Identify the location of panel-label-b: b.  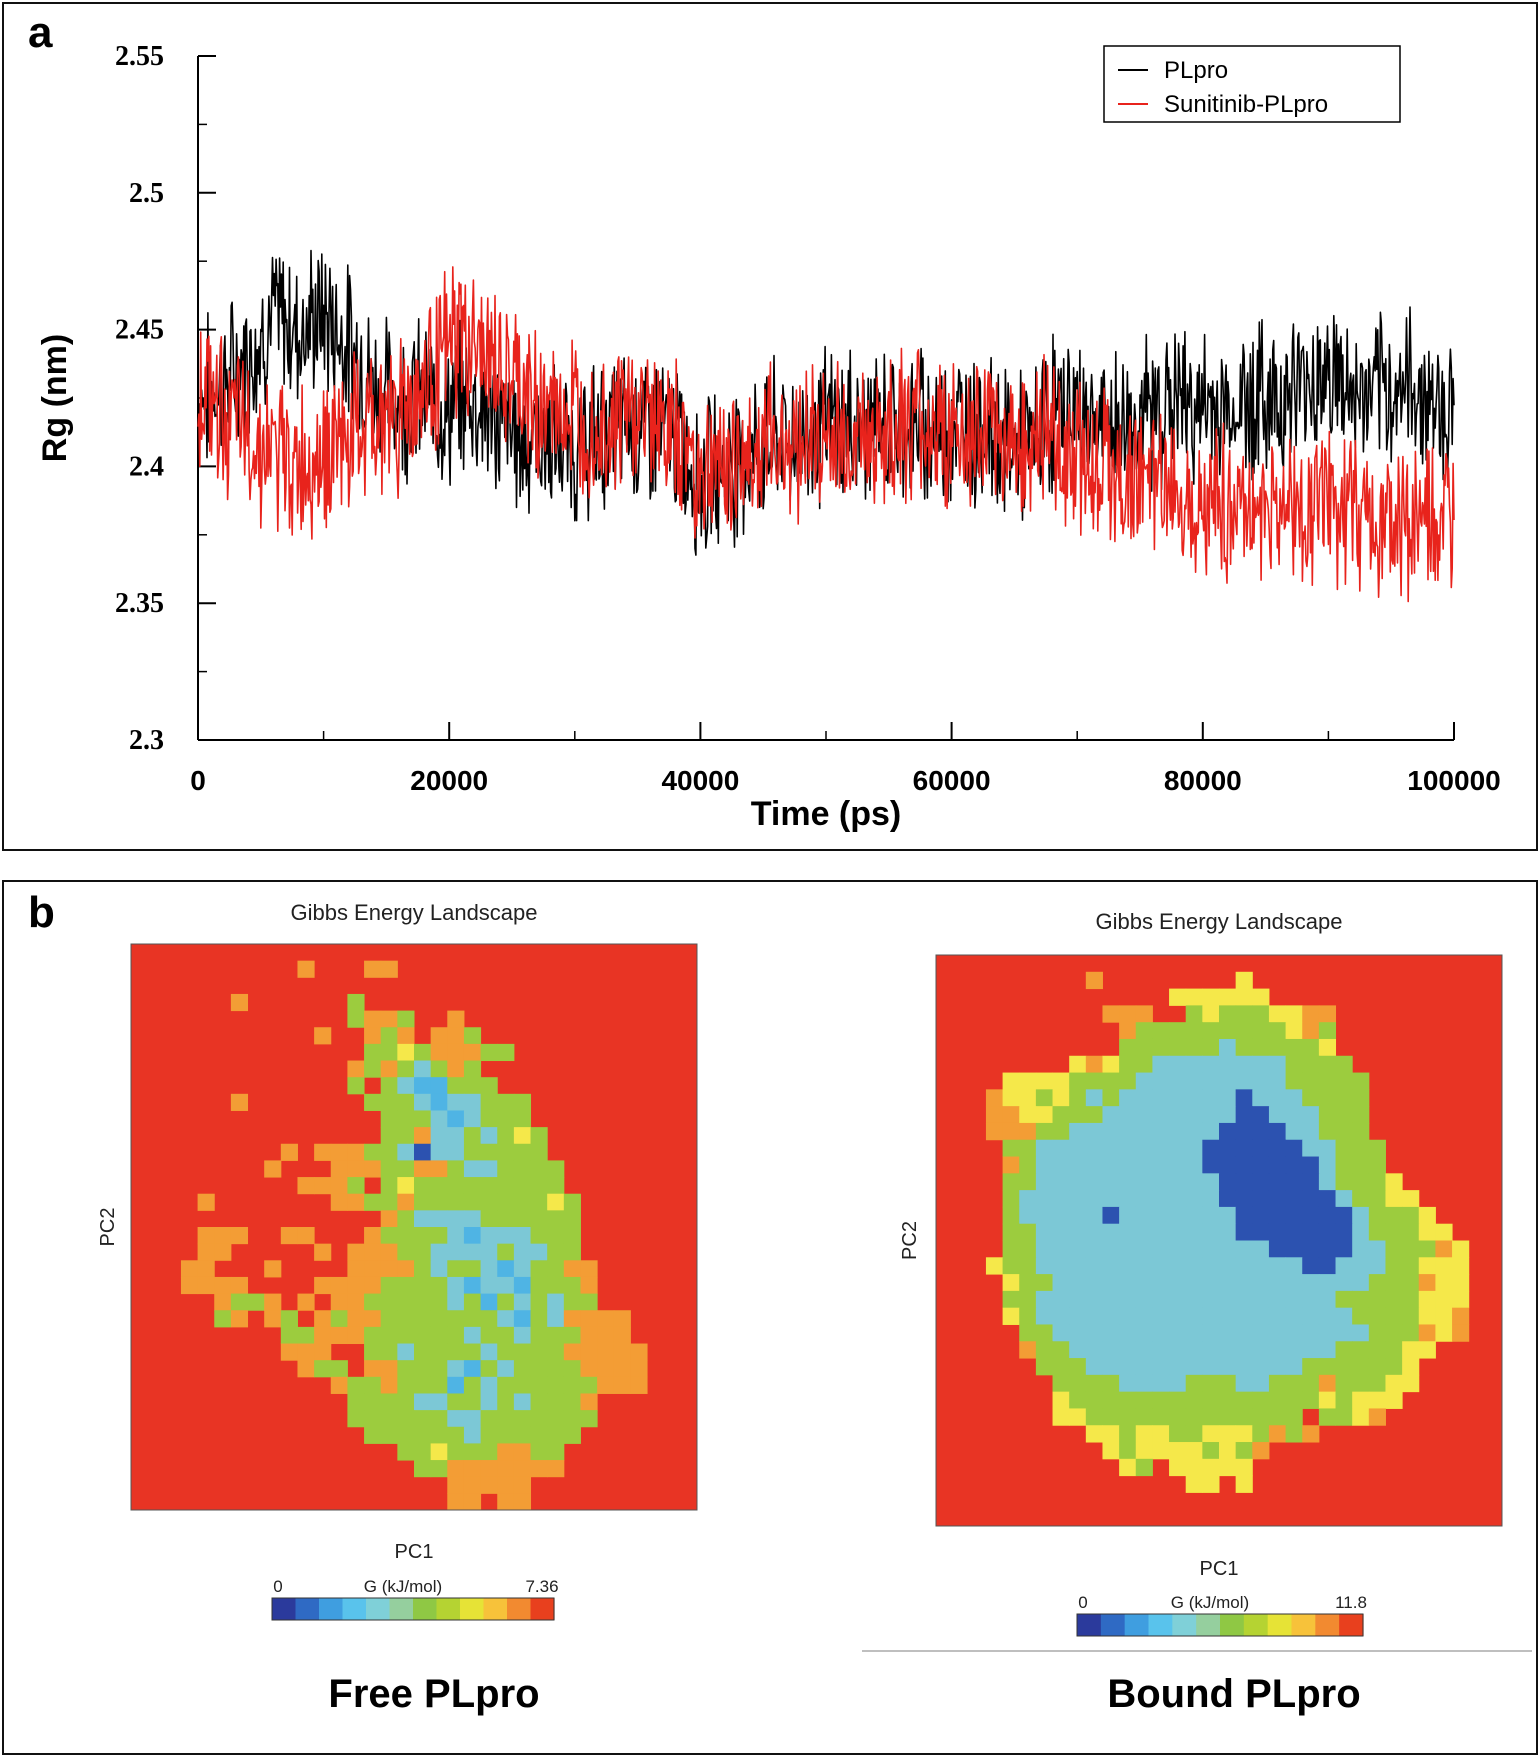
(41, 912).